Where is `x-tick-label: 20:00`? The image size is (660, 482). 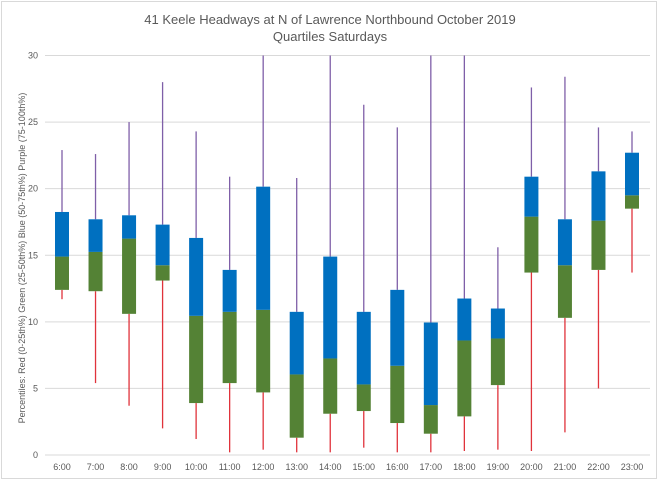
x-tick-label: 20:00 is located at coordinates (531, 467).